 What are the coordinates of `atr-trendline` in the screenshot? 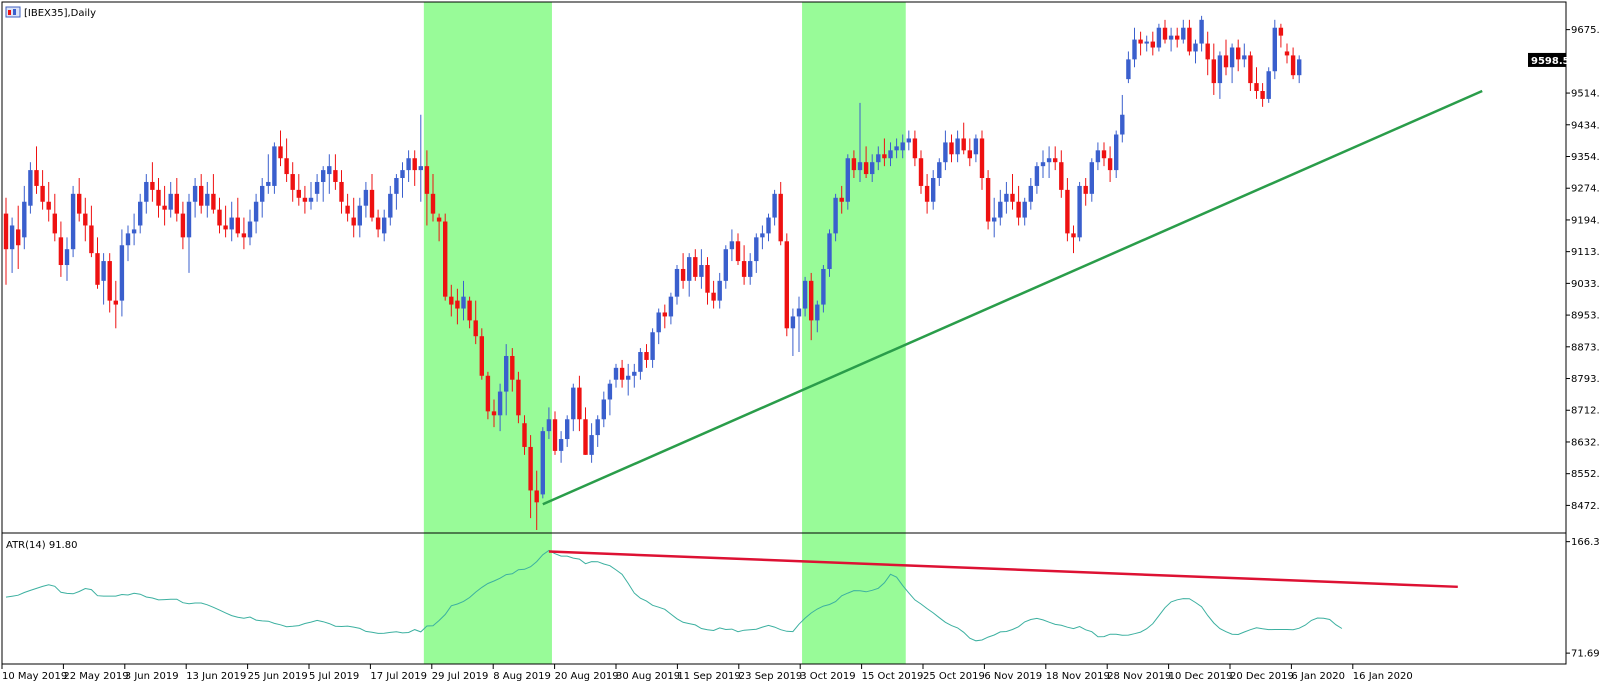 It's located at (1003, 569).